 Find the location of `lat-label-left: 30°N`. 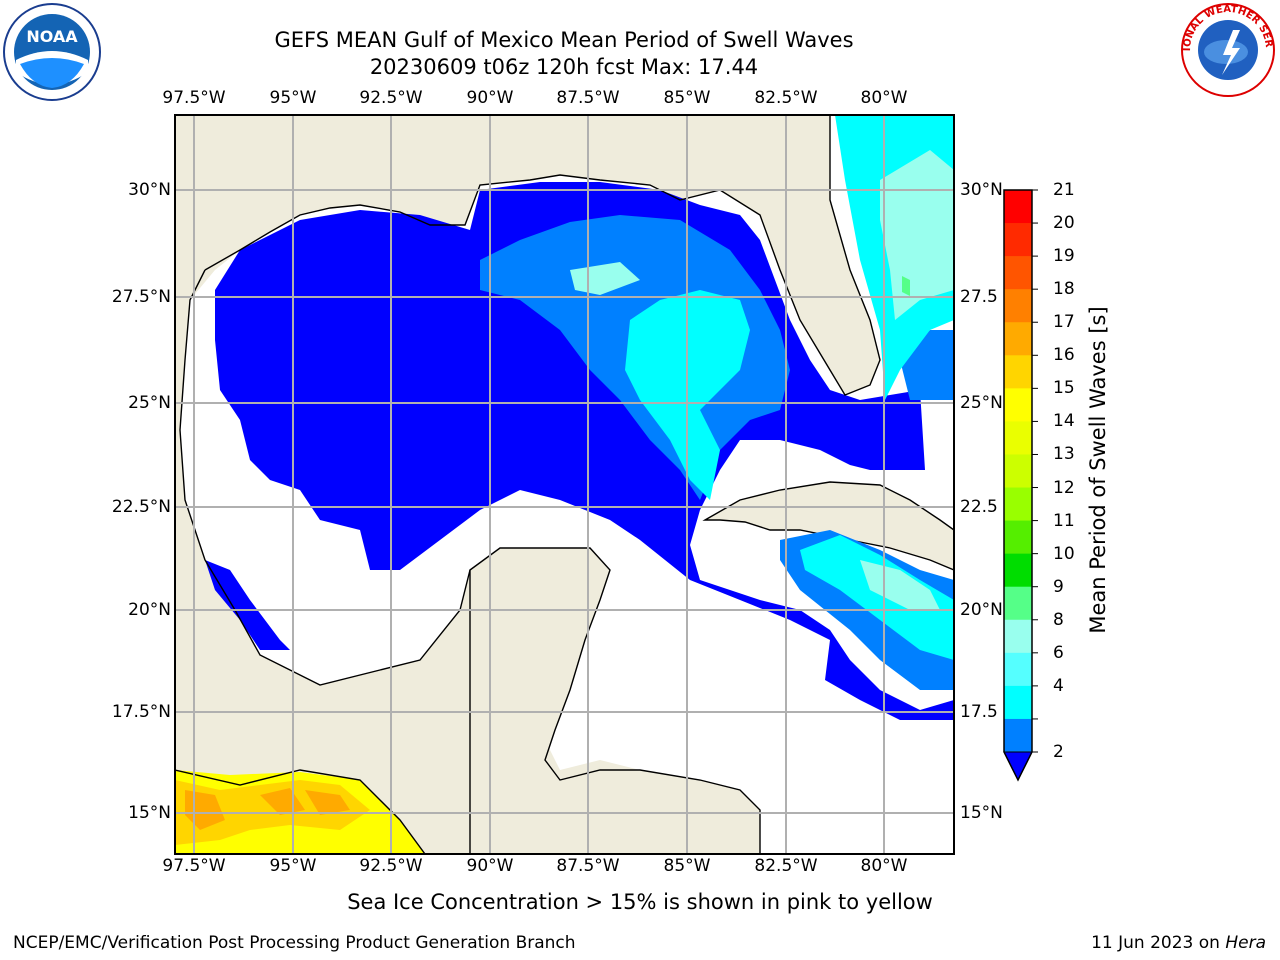

lat-label-left: 30°N is located at coordinates (149, 190).